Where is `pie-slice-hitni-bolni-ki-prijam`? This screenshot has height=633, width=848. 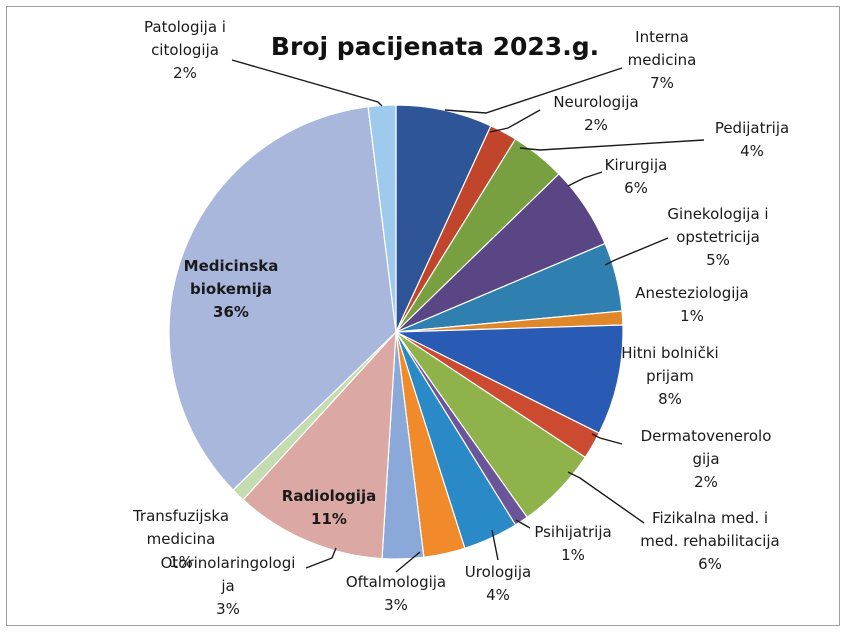 pie-slice-hitni-bolni-ki-prijam is located at coordinates (509, 379).